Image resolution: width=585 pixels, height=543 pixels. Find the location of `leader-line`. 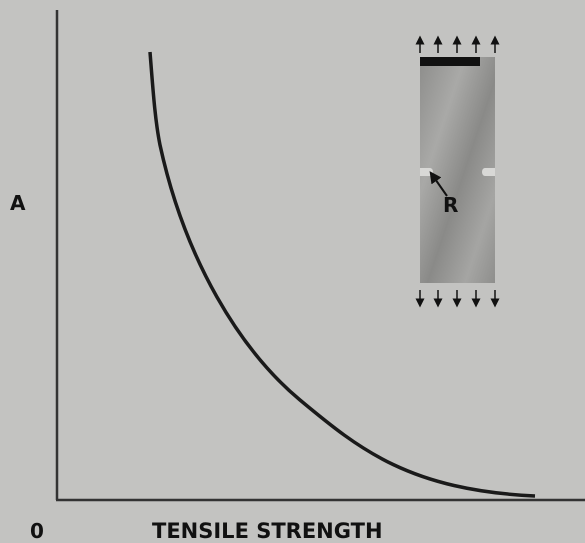

leader-line is located at coordinates (438, 184).